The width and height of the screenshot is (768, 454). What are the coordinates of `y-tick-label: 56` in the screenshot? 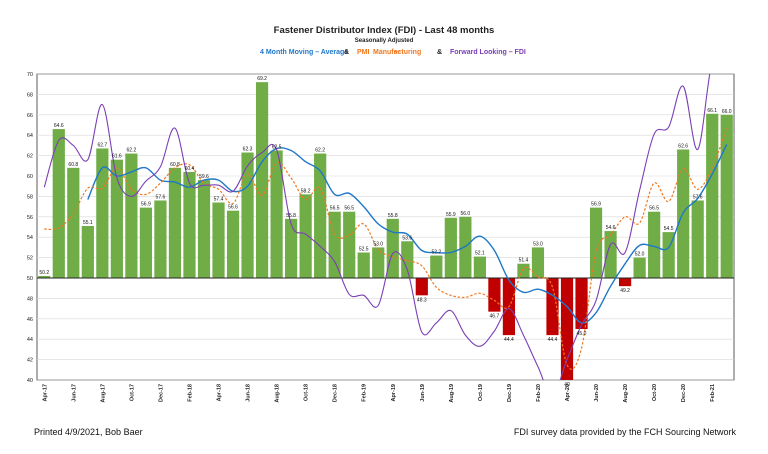 It's located at (30, 218).